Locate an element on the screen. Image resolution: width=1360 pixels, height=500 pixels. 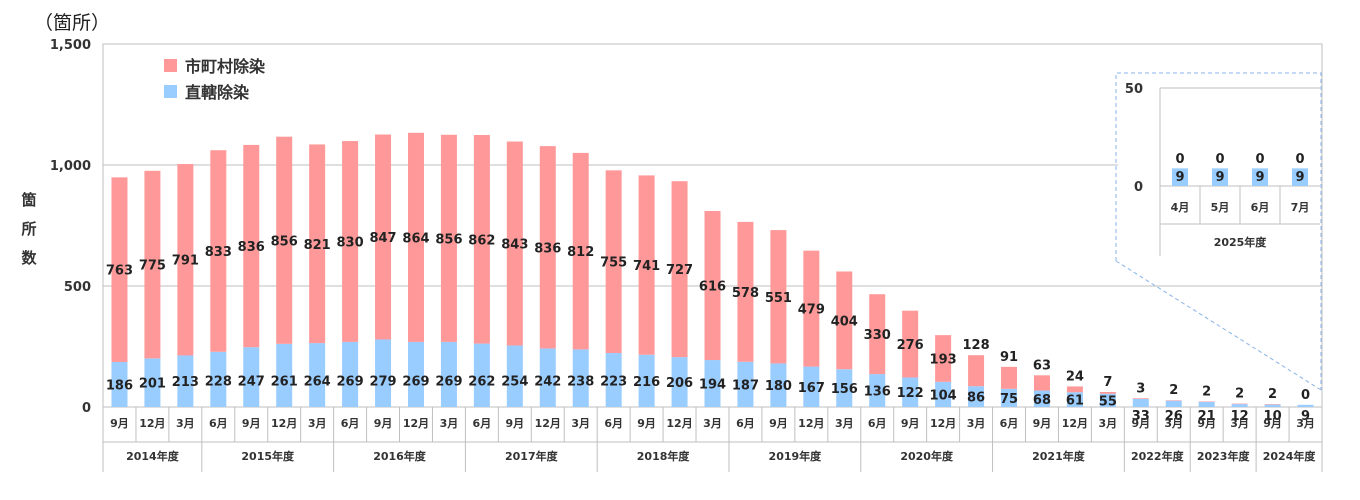
data-label-direct: 187 is located at coordinates (745, 385).